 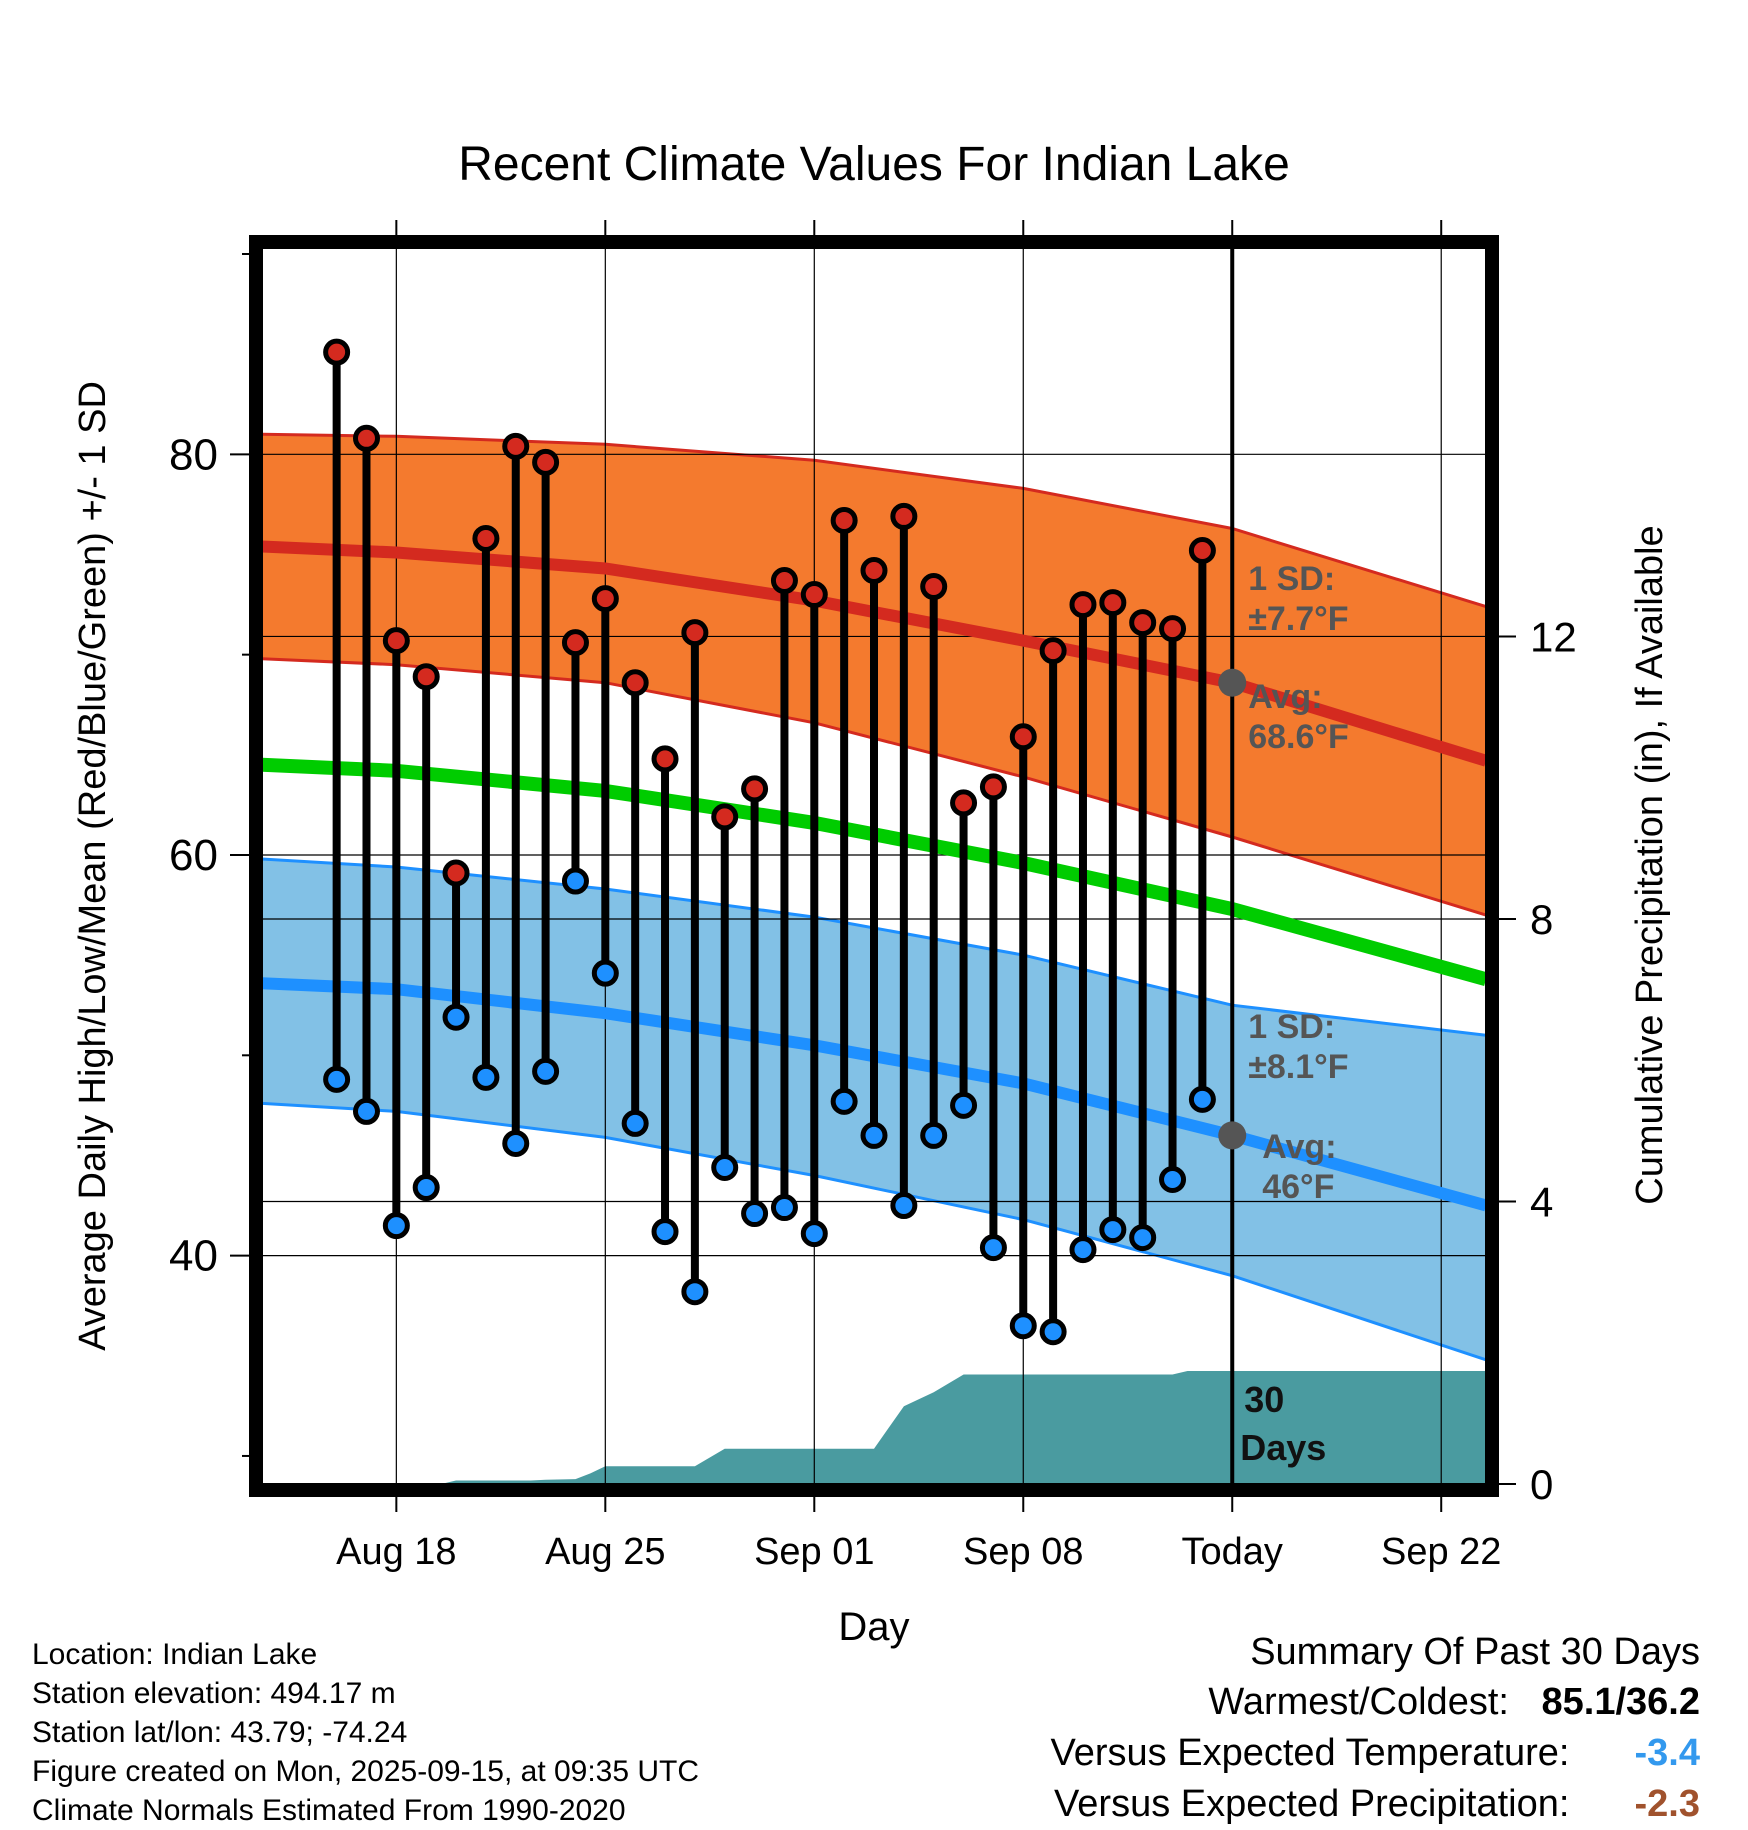 I want to click on info-latlon: Station lat/lon: 43.79; -74.24, so click(x=220, y=1732).